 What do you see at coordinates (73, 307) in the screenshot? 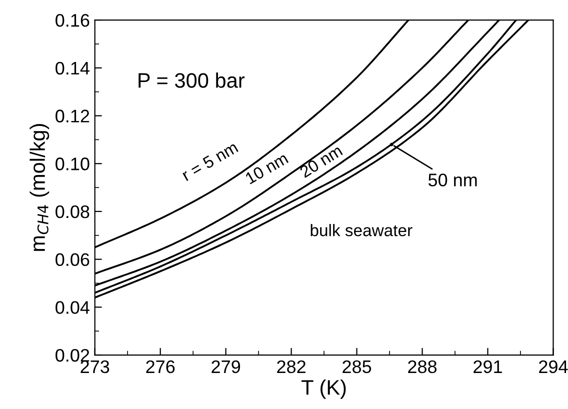
I see `y-tick-label: 0.04` at bounding box center [73, 307].